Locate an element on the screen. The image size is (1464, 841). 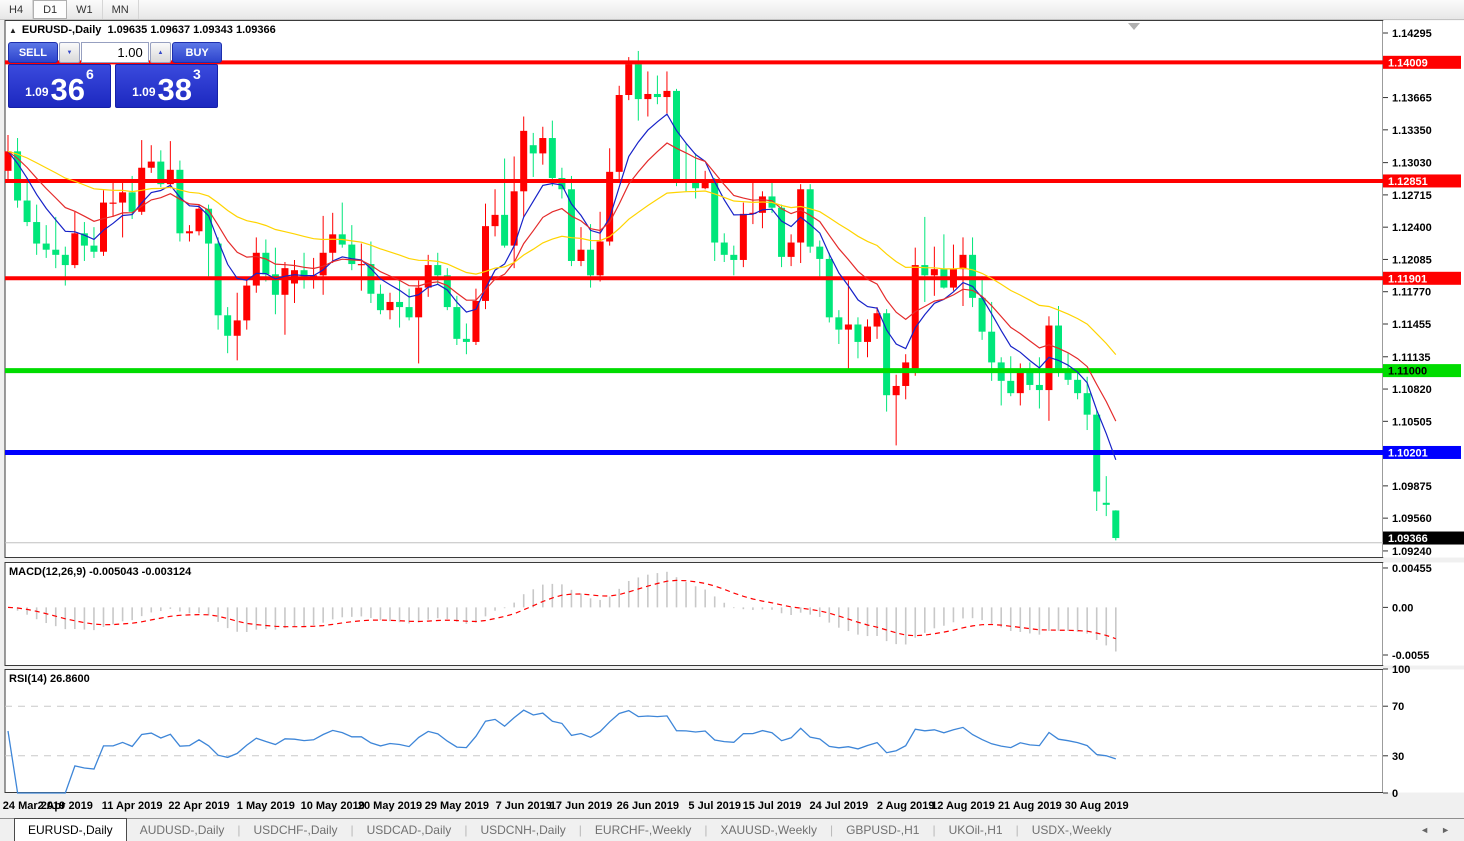
svg-text: 1.14009 is located at coordinates (1408, 63).